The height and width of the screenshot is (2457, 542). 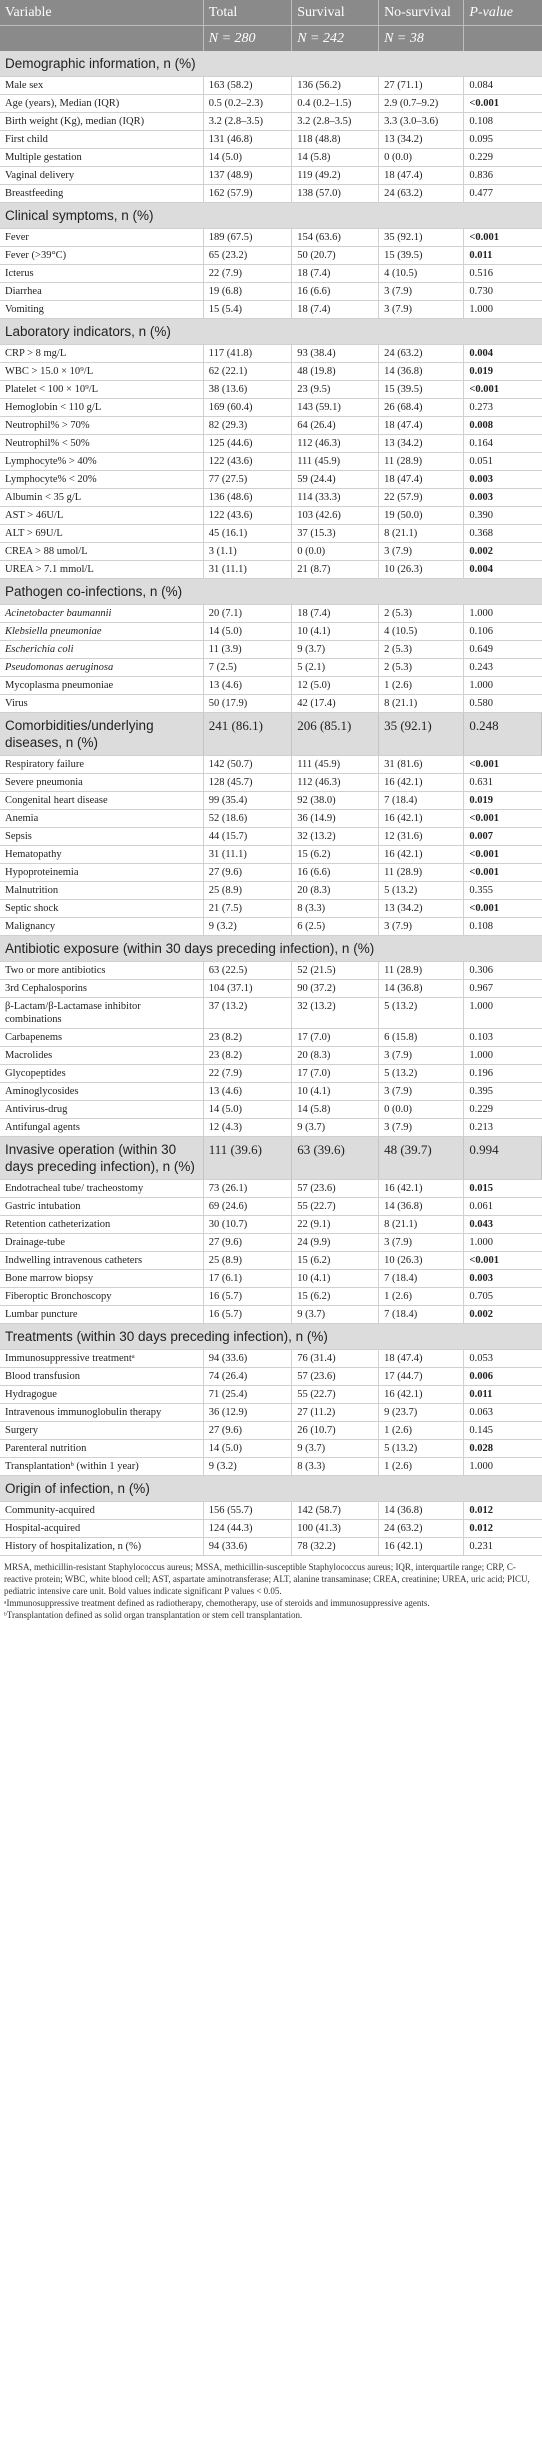 I want to click on variable-cell: Vaginal delivery, so click(x=102, y=175).